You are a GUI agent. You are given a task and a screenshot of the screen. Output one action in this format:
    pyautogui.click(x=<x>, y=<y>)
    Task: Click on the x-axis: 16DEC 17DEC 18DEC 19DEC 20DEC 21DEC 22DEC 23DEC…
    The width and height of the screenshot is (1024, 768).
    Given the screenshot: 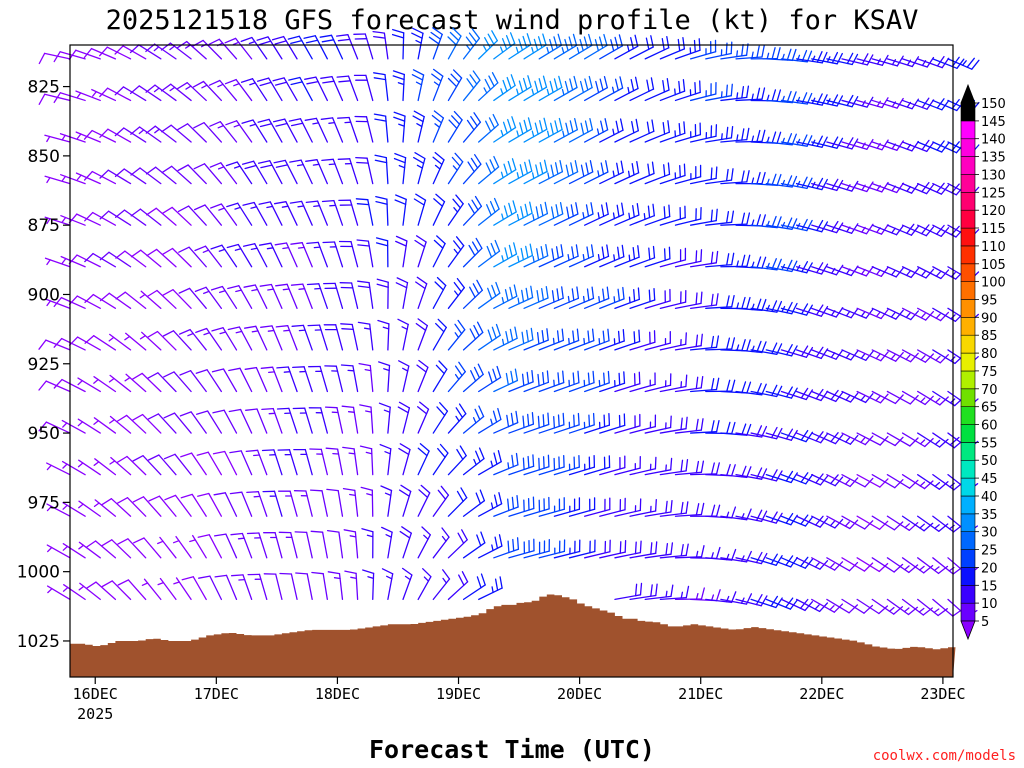 What is the action you would take?
    pyautogui.click(x=519, y=700)
    